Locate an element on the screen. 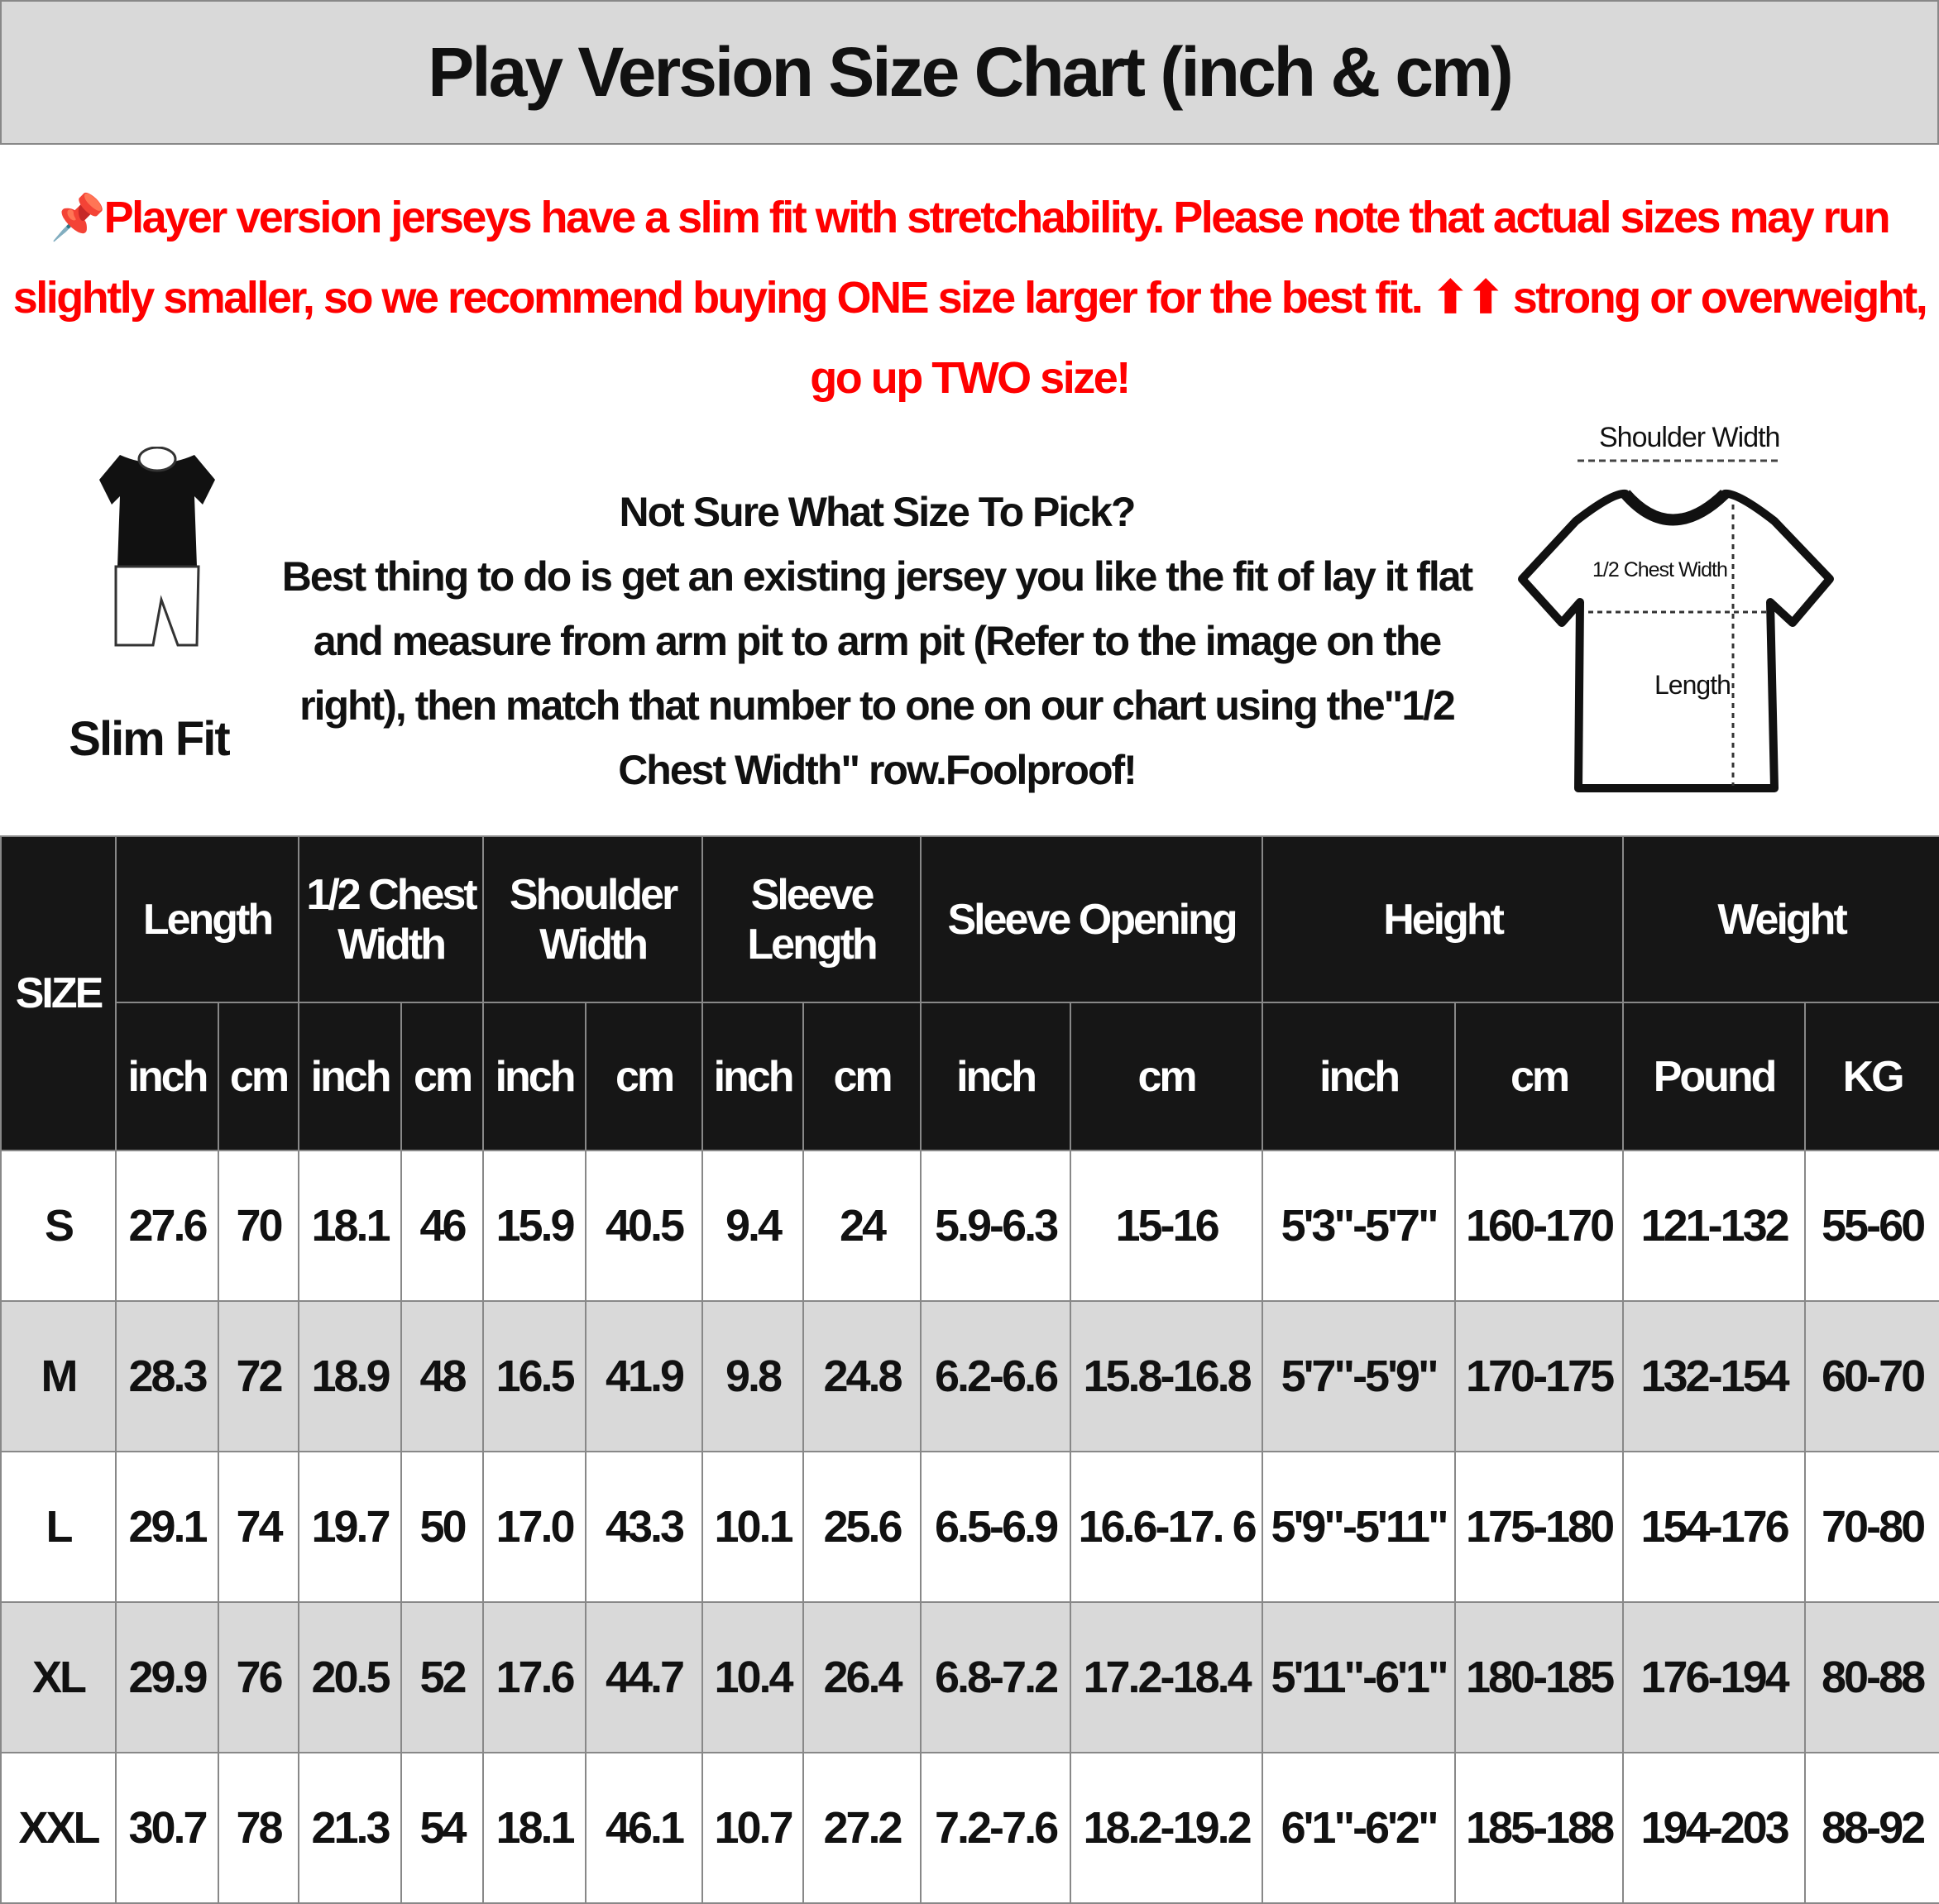  value-cell: 46 is located at coordinates (443, 1226).